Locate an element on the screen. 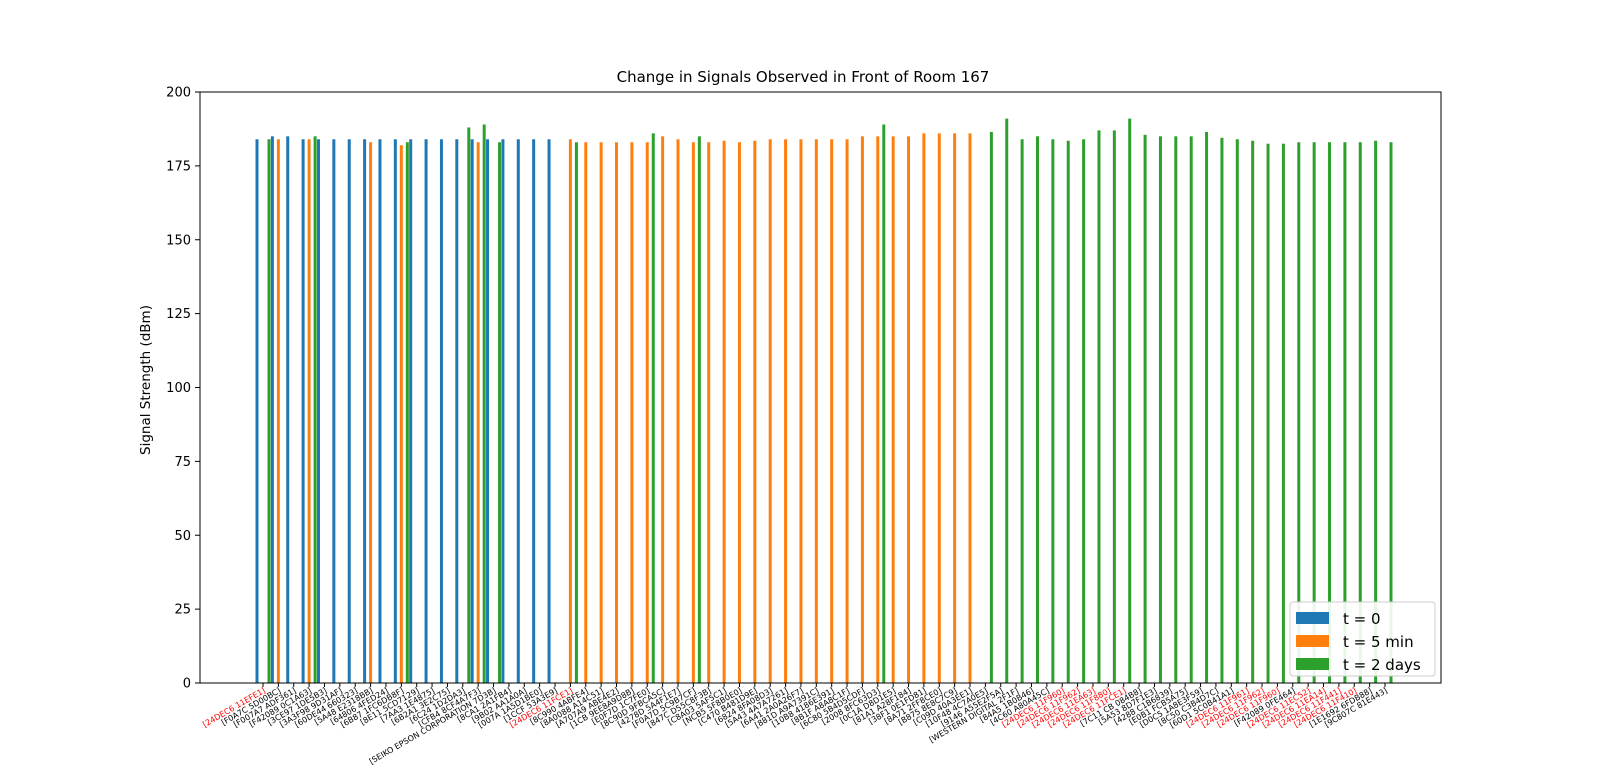 The image size is (1600, 771). legend-label: t = 0 is located at coordinates (1362, 619).